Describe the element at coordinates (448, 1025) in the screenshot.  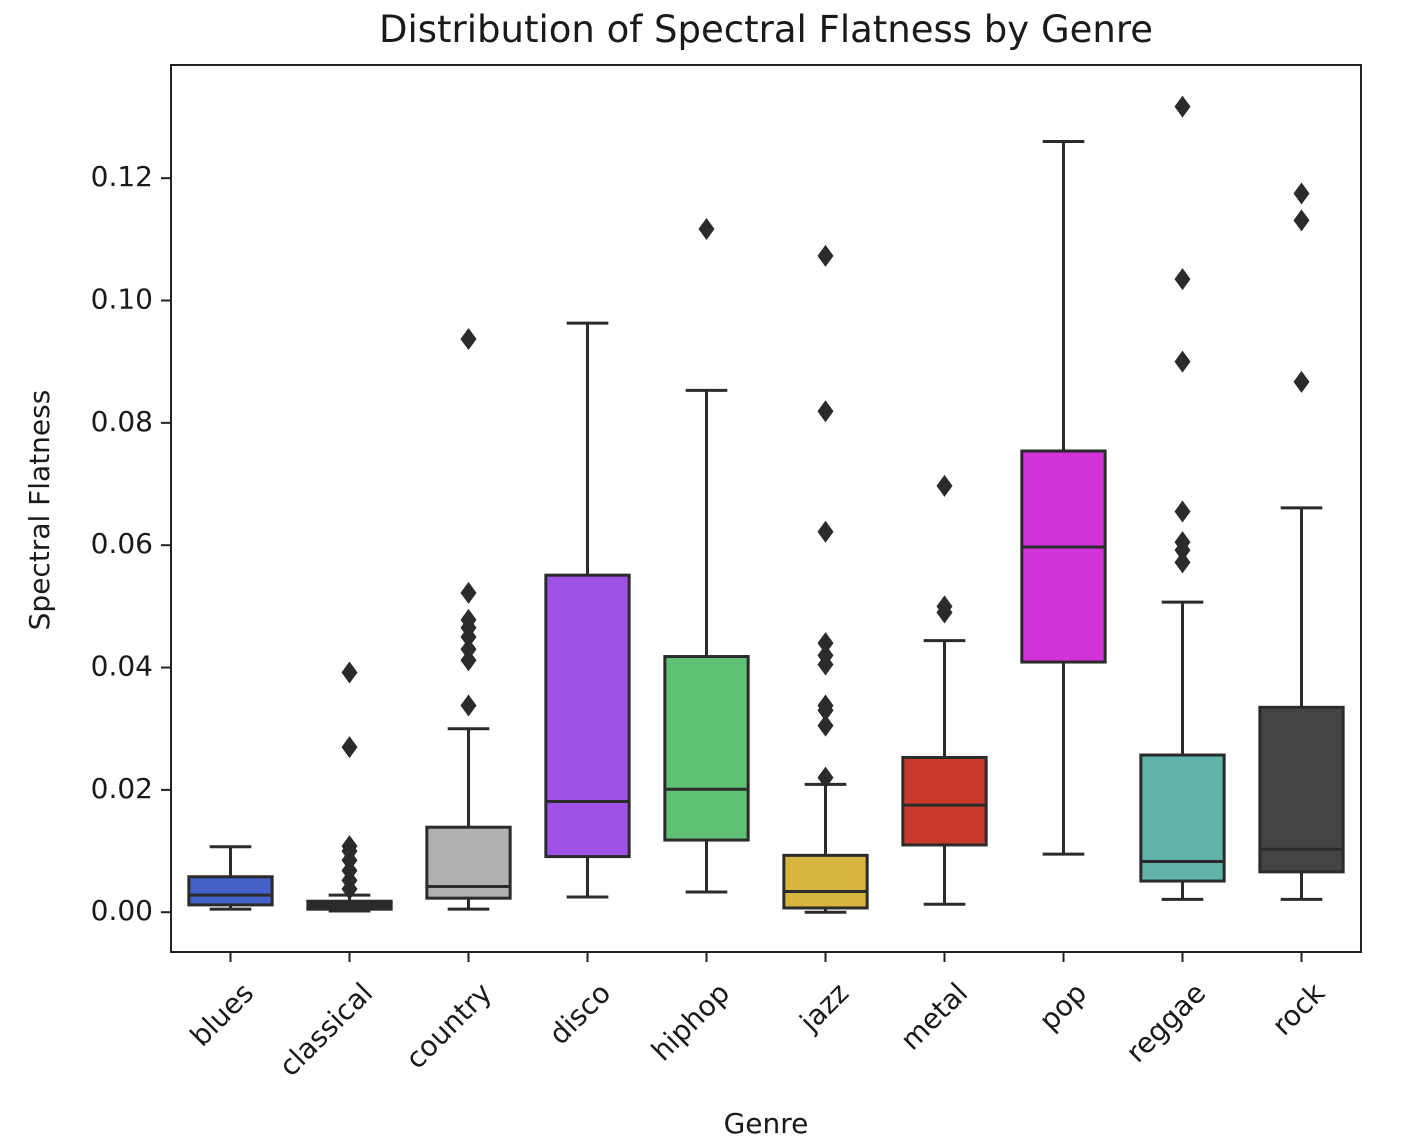
I see `x-tick-label-country: country` at that location.